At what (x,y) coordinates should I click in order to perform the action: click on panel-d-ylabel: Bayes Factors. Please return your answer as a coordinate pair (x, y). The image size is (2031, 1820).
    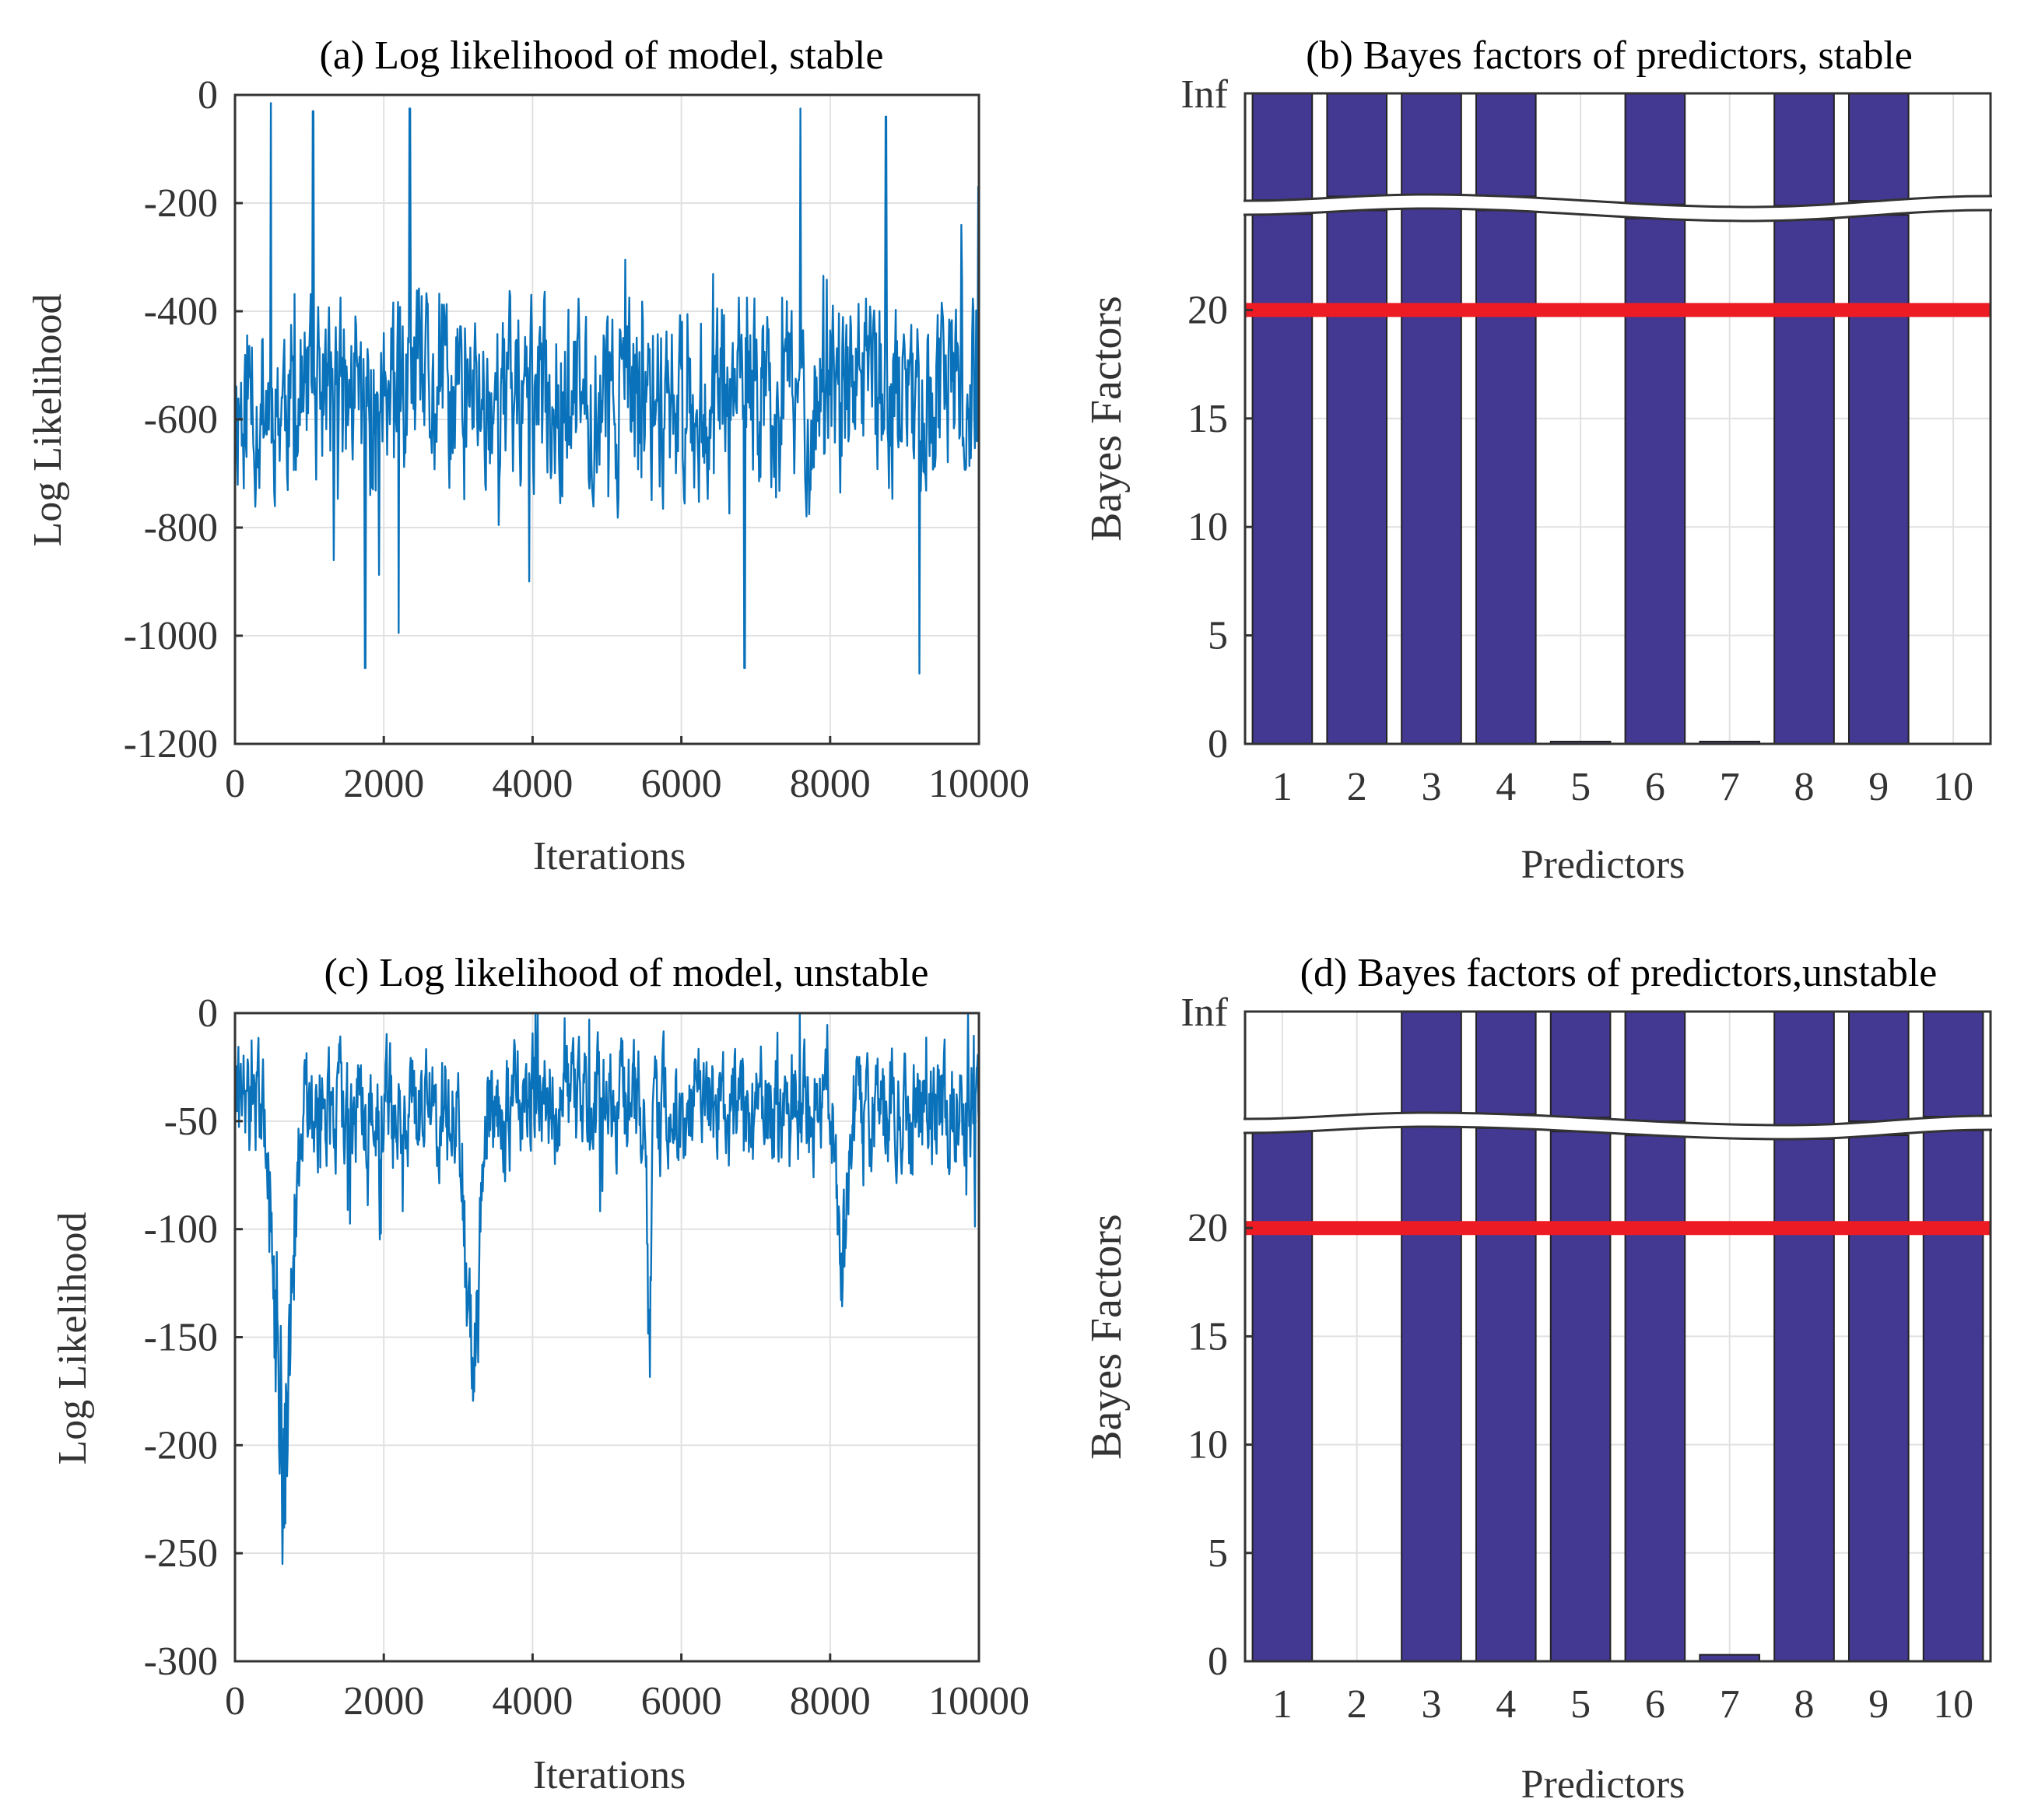
    Looking at the image, I should click on (1106, 1337).